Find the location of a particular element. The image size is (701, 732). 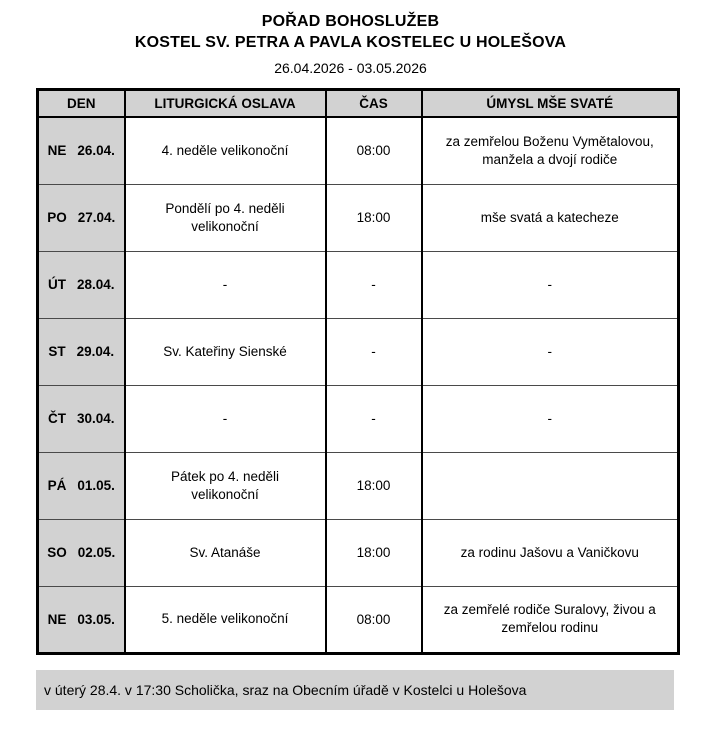

day-wrap: NE 26.04. is located at coordinates (81, 151).